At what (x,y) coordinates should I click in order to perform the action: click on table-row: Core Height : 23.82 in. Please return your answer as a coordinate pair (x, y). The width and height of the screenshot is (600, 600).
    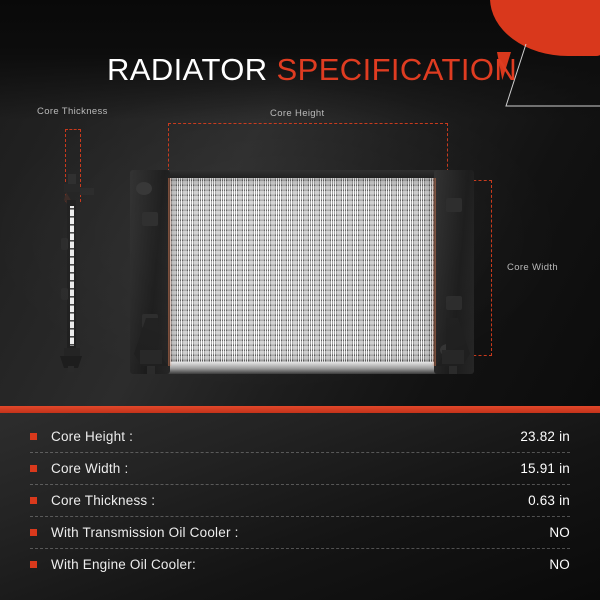
    Looking at the image, I should click on (300, 437).